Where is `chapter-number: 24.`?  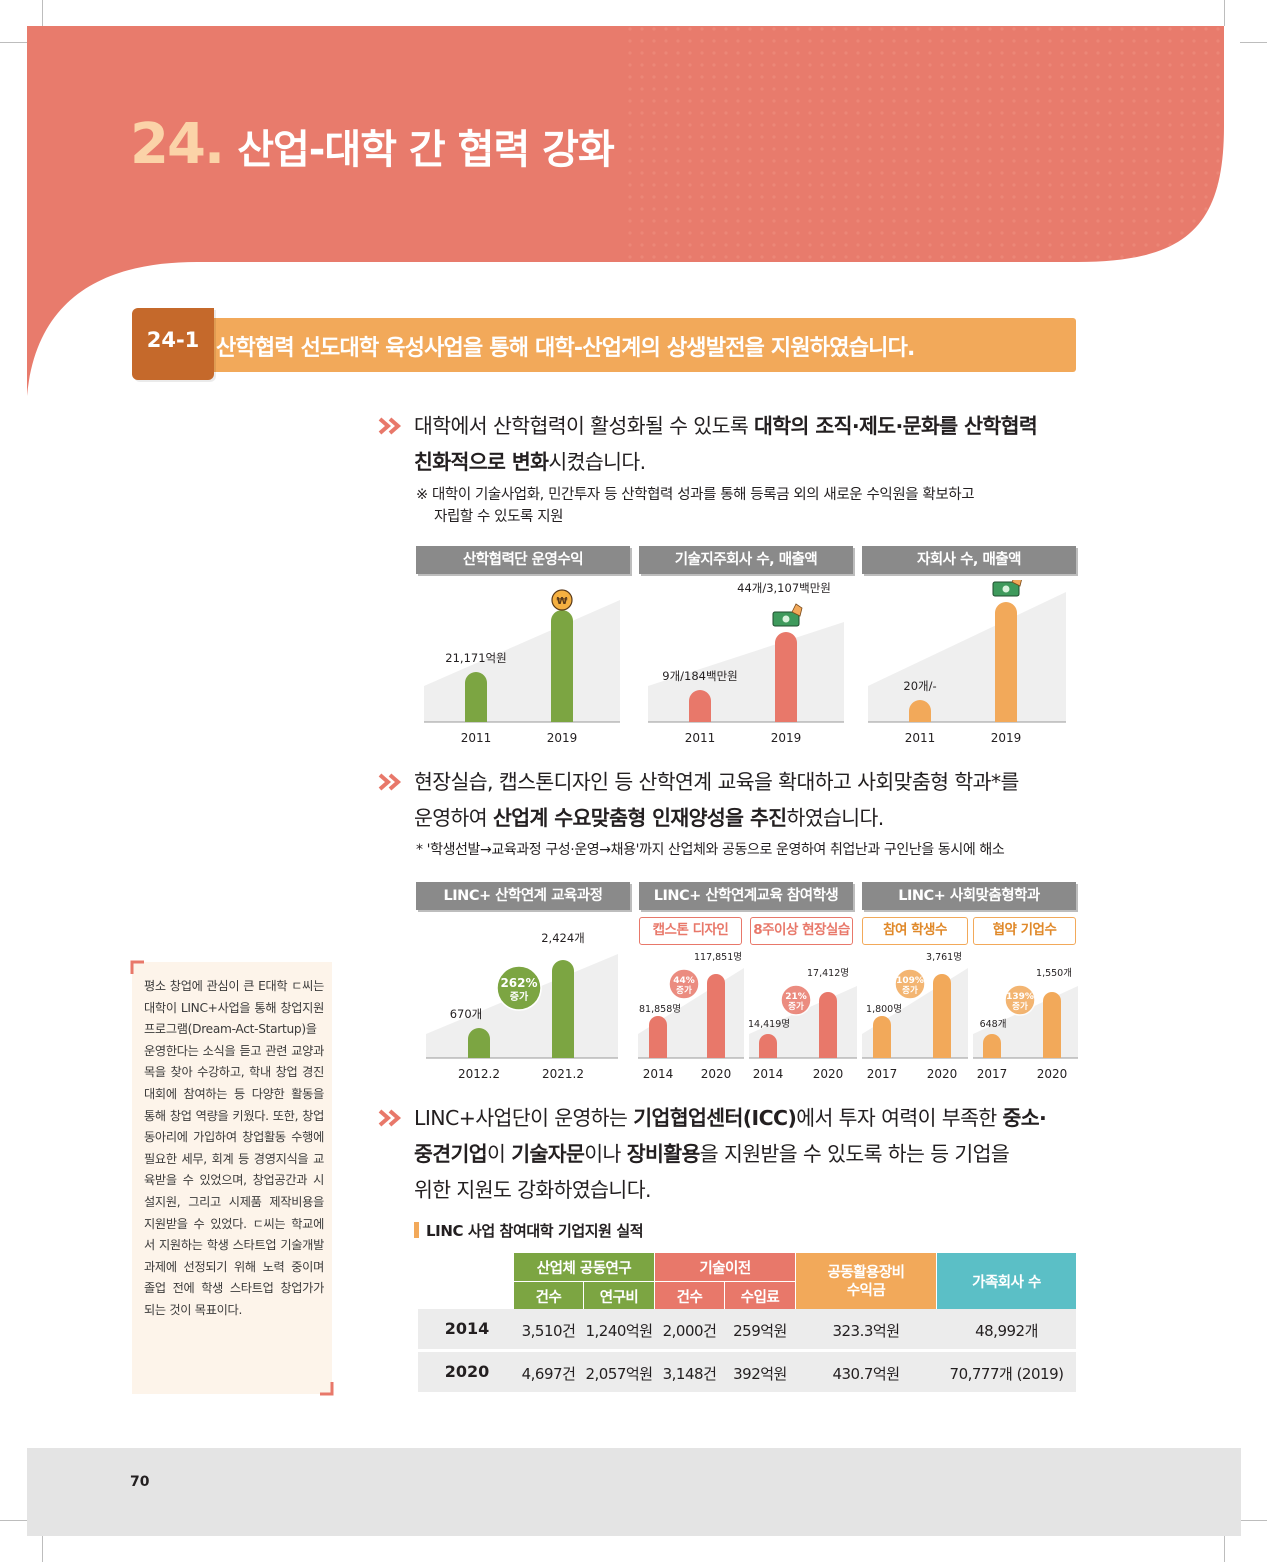 chapter-number: 24. is located at coordinates (177, 144).